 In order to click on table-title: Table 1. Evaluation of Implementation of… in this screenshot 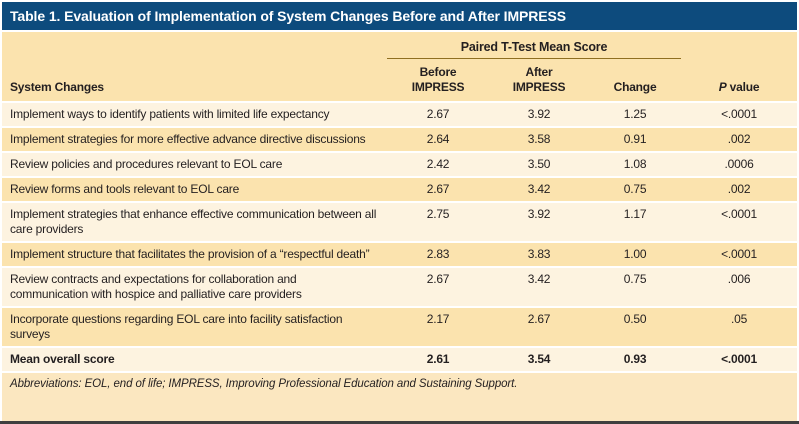, I will do `click(288, 16)`.